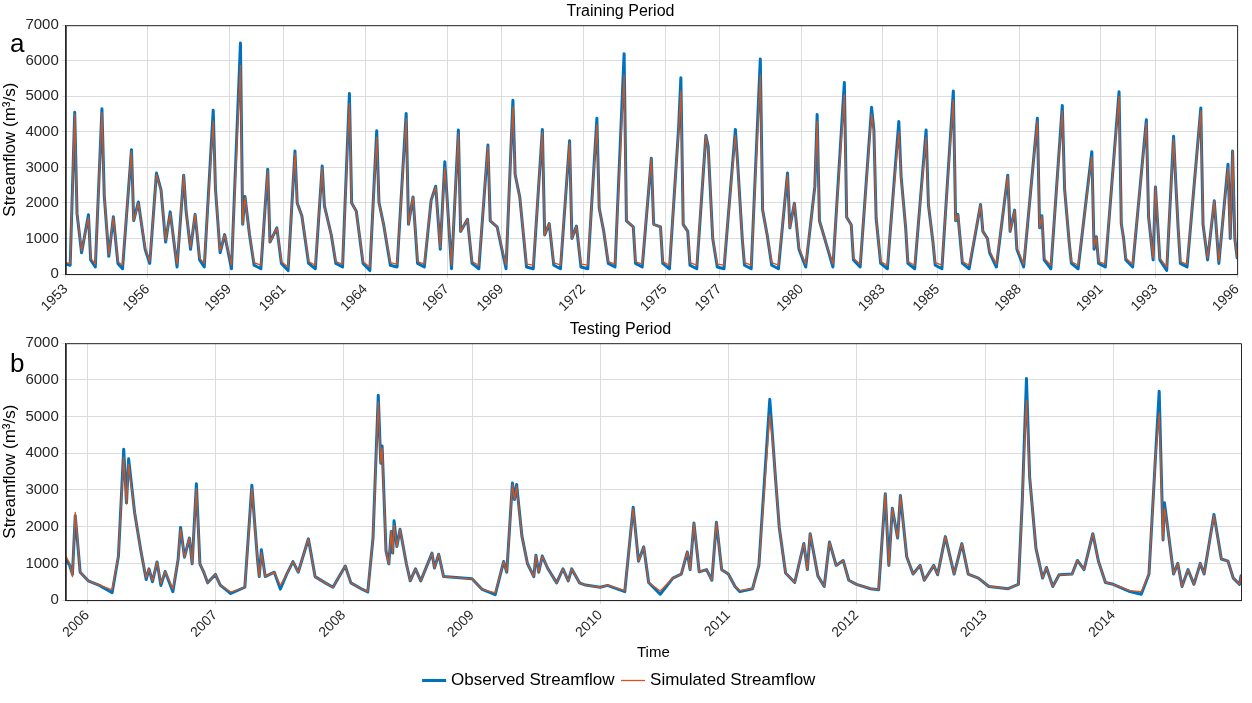  What do you see at coordinates (620, 329) in the screenshot?
I see `chart-title: Testing Period` at bounding box center [620, 329].